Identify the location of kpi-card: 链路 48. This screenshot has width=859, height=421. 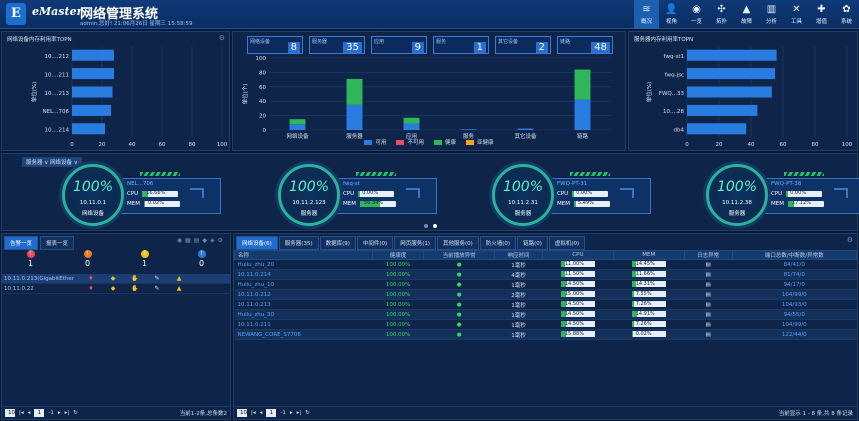
(585, 45).